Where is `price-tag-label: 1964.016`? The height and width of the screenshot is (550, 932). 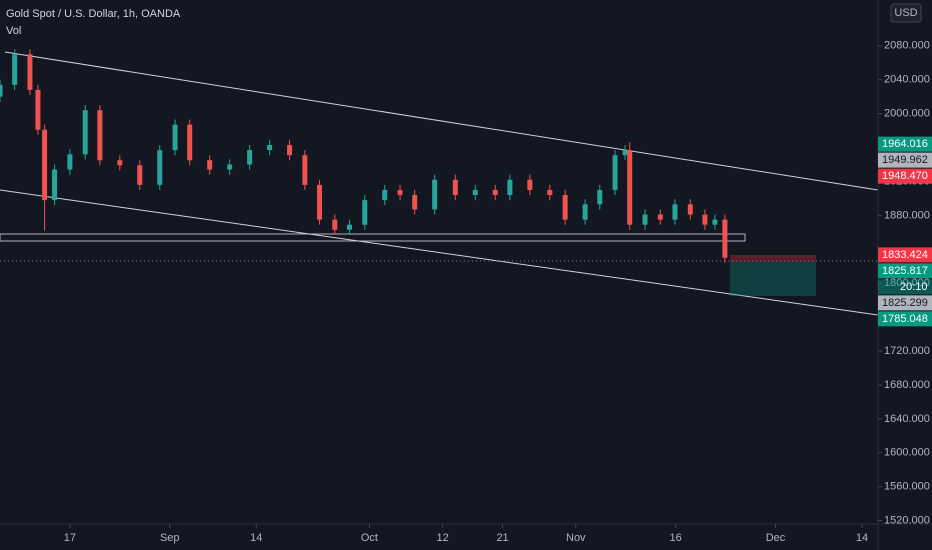
price-tag-label: 1964.016 is located at coordinates (905, 144).